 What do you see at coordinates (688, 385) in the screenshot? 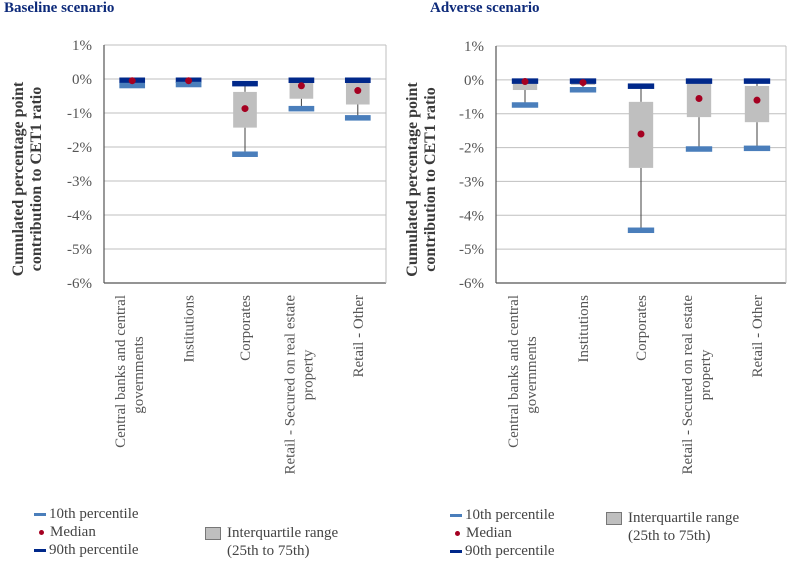
I see `adverse-category-label: Retail - Secured on real estate` at bounding box center [688, 385].